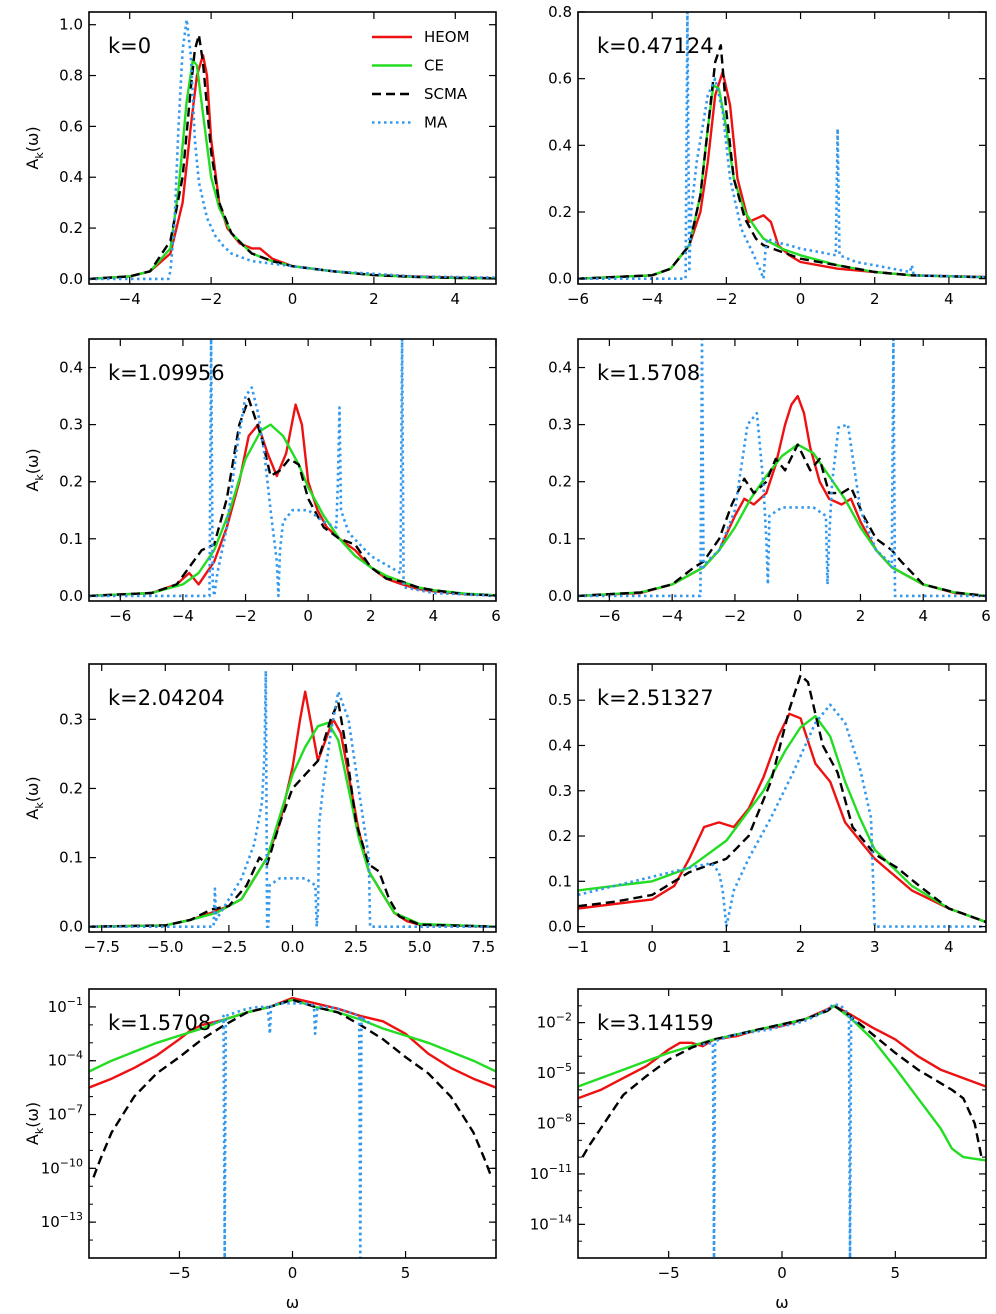 The width and height of the screenshot is (996, 1314). What do you see at coordinates (420, 947) in the screenshot?
I see `x-tick-label: 5.0` at bounding box center [420, 947].